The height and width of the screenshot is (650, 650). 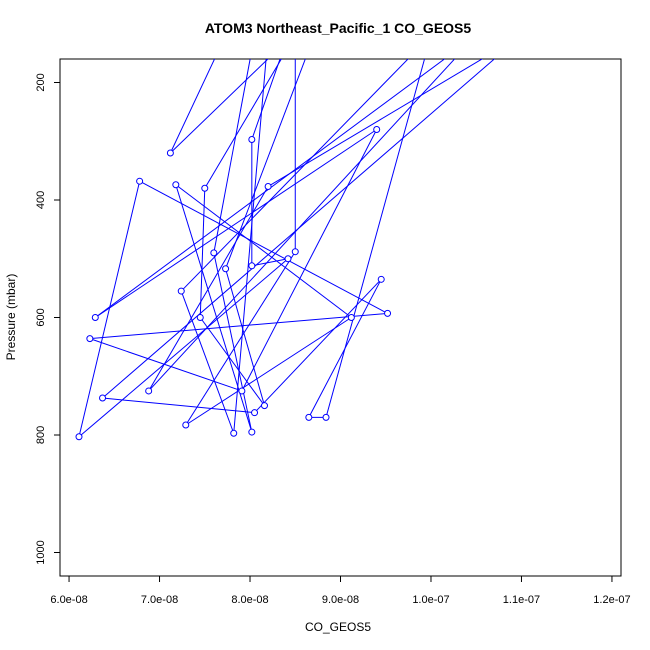 I want to click on x-tick-label: 1.0e-07, so click(x=430, y=600).